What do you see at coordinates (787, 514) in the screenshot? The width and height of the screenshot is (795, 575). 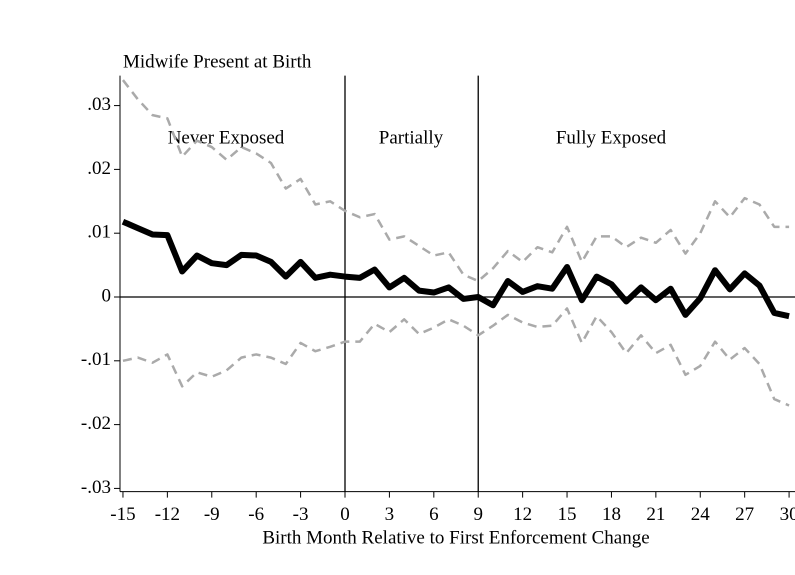 I see `x-tick-label: 30` at bounding box center [787, 514].